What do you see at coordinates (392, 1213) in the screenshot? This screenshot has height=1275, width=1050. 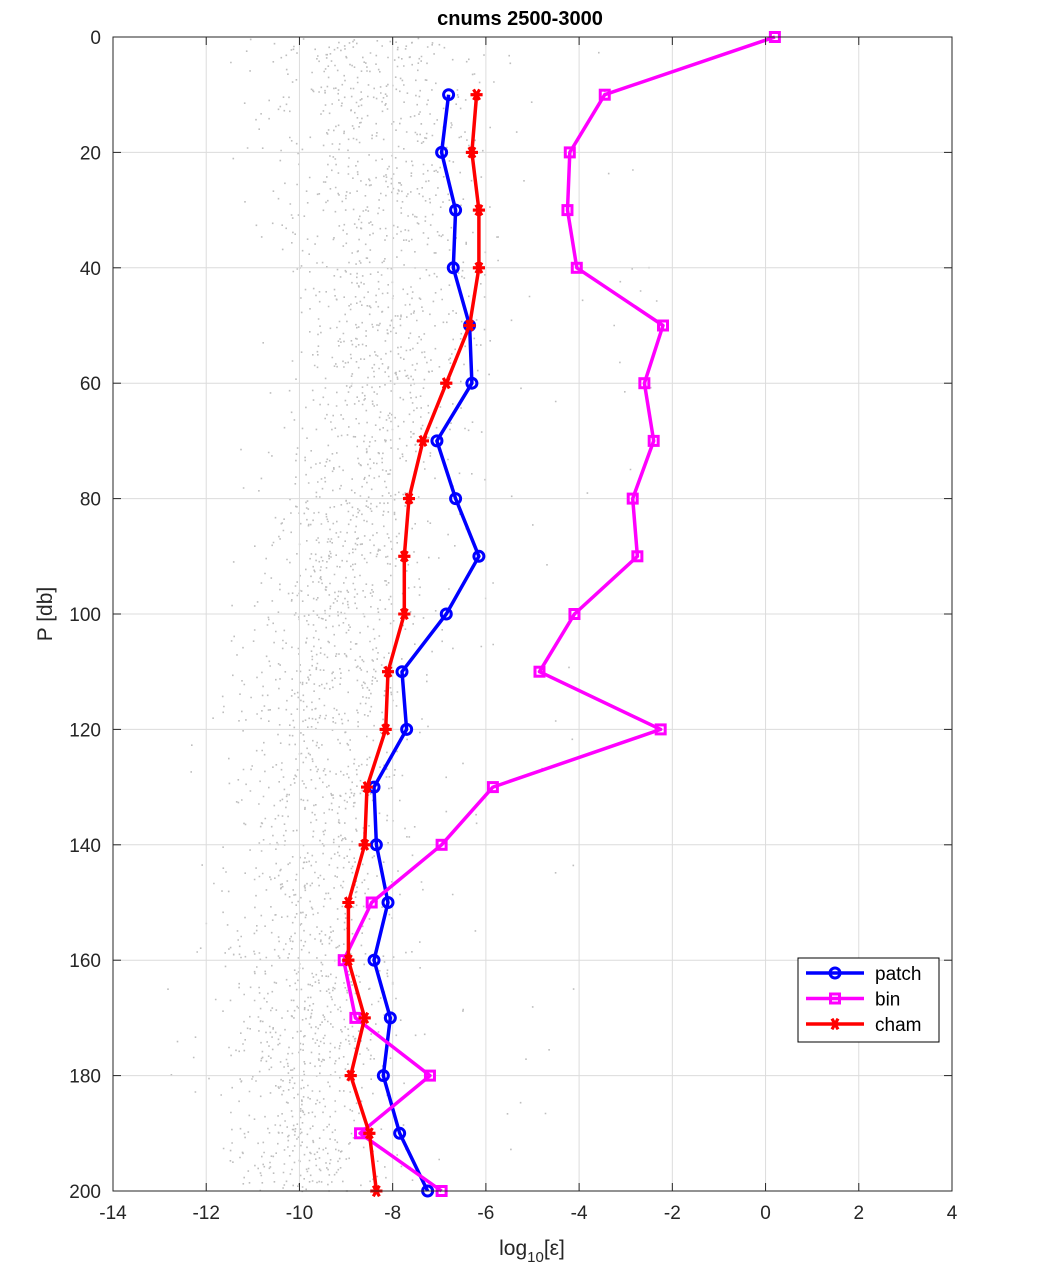 I see `x-tick-label: -8` at bounding box center [392, 1213].